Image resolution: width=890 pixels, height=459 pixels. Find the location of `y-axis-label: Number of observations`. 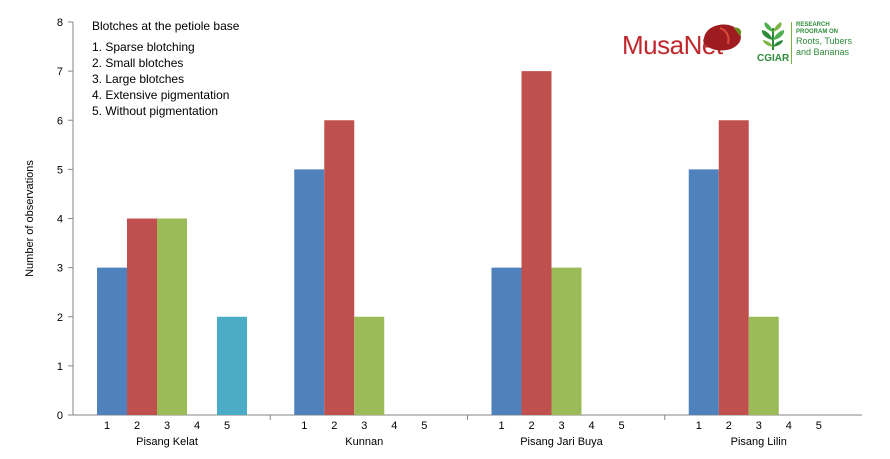

y-axis-label: Number of observations is located at coordinates (30, 218).